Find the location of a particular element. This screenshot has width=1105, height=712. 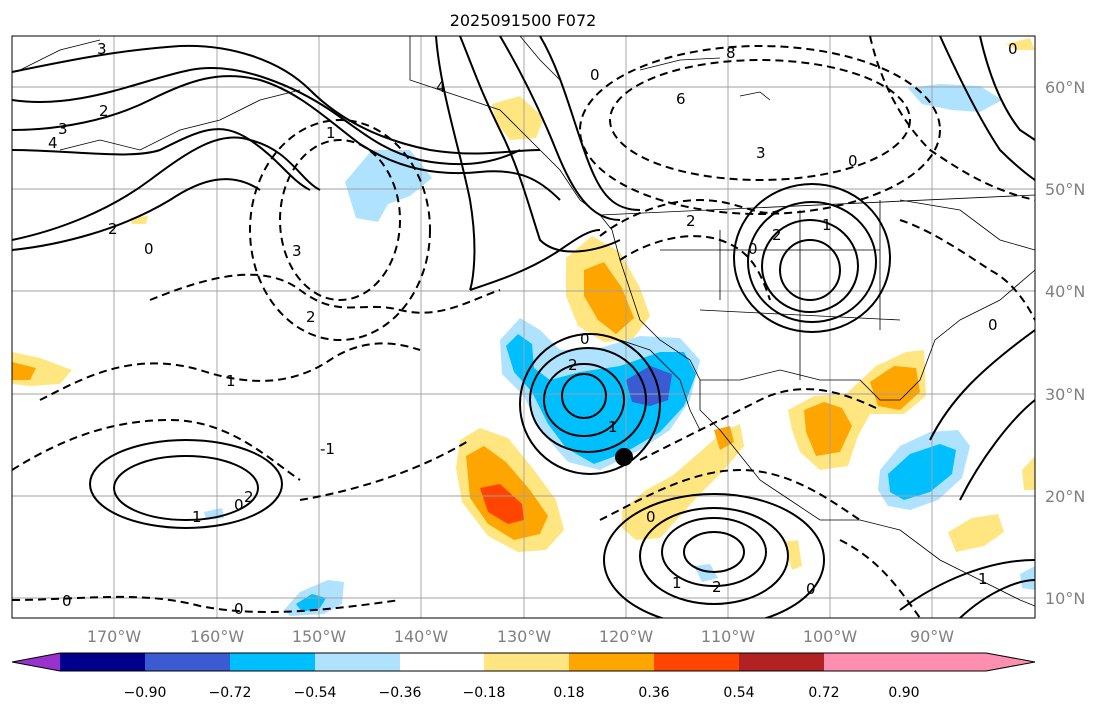

colorbar-outline is located at coordinates (523, 662).